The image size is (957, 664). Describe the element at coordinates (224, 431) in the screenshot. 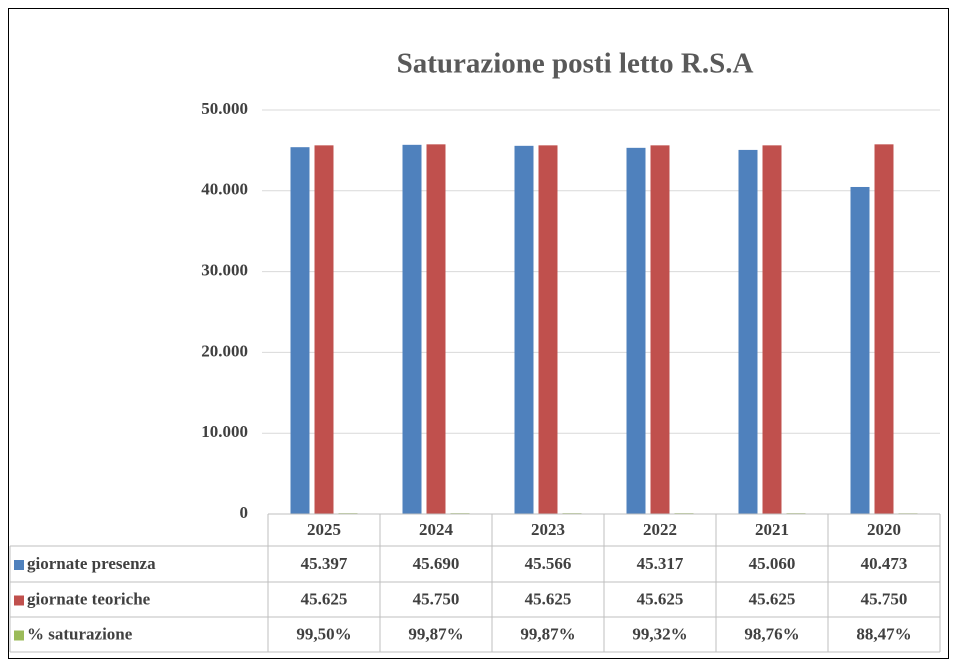

I see `y-tick-label: 10.000` at that location.